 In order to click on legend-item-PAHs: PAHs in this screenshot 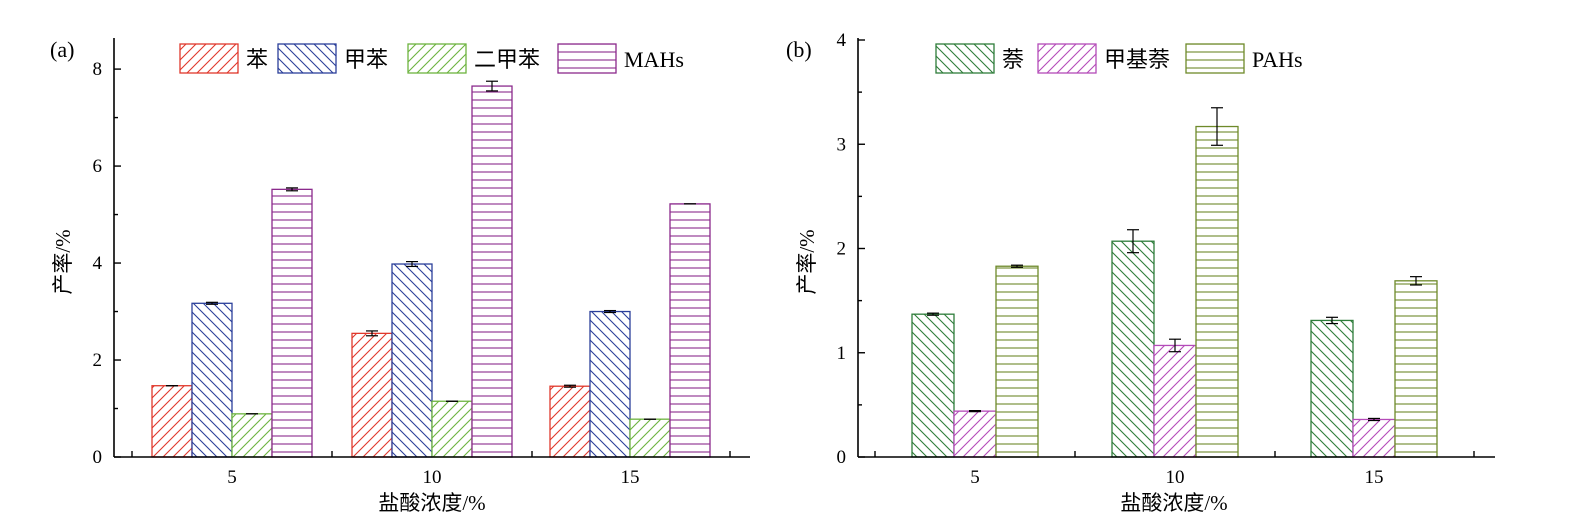, I will do `click(1244, 58)`.